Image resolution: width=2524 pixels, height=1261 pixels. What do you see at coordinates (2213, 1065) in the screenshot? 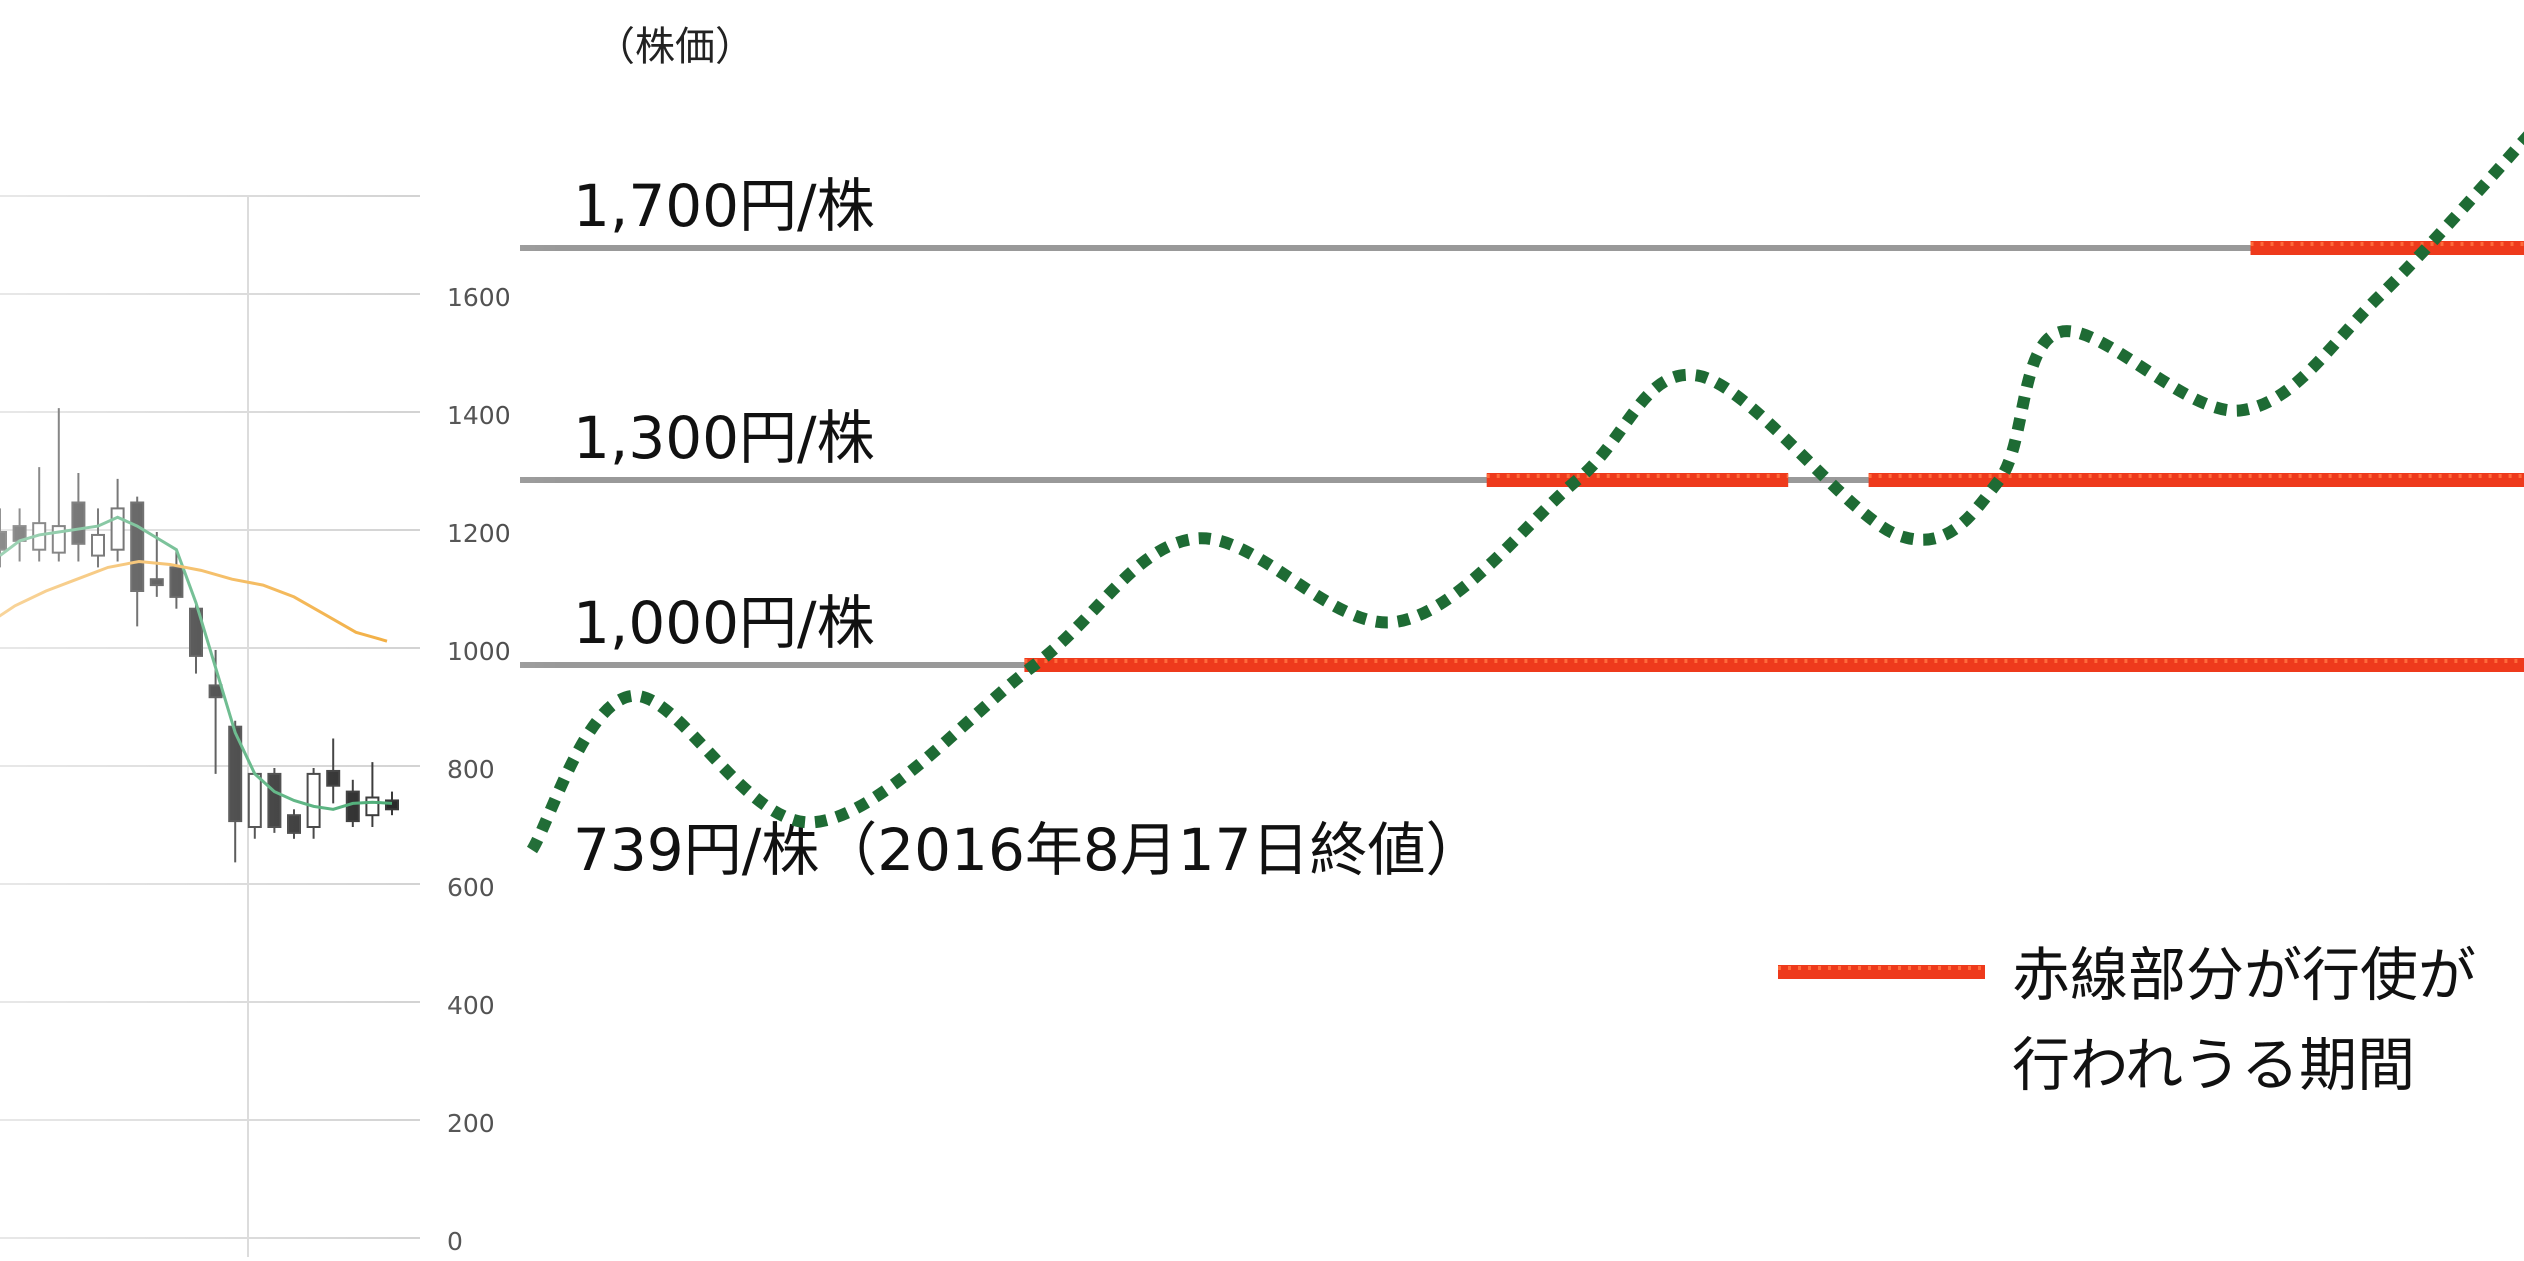
I see `legend-label-line2: 行われうる期間` at bounding box center [2213, 1065].